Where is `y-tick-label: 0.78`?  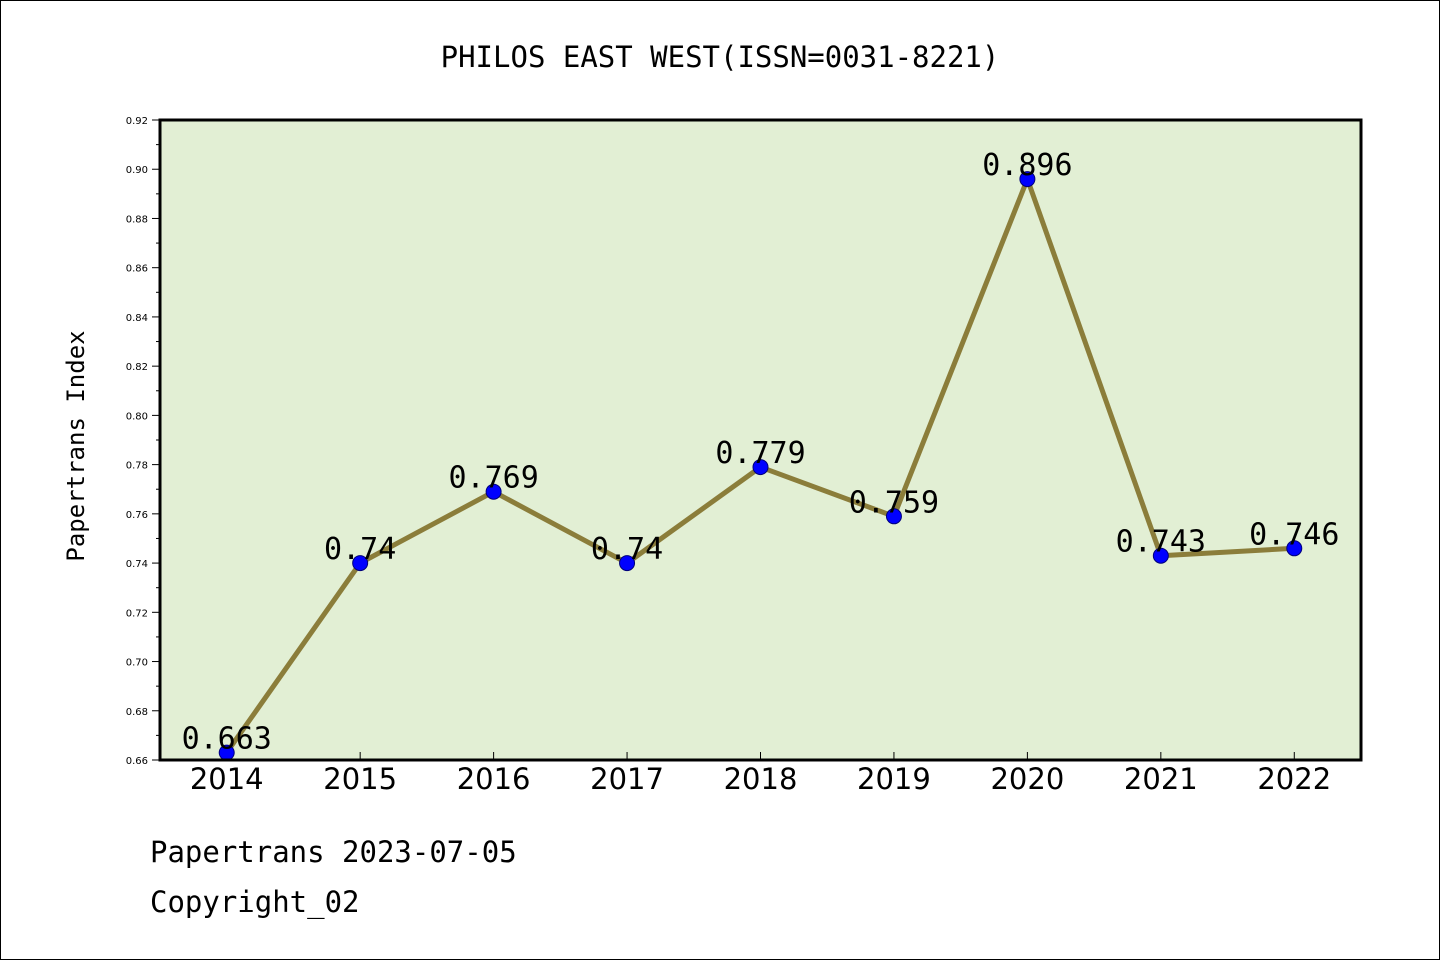 y-tick-label: 0.78 is located at coordinates (137, 466).